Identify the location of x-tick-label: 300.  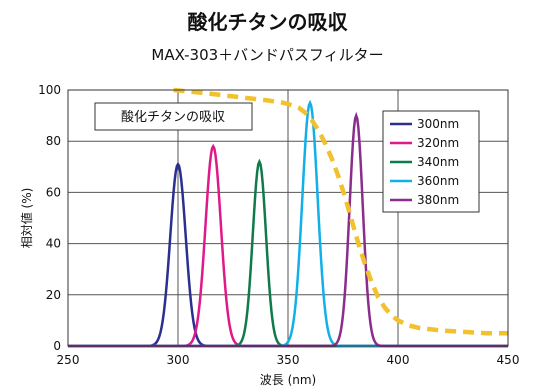
(178, 360).